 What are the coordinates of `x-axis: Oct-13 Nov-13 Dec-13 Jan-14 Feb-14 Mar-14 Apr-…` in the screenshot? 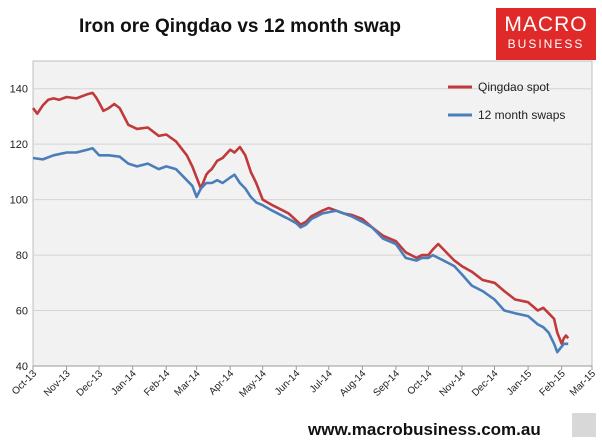 It's located at (304, 382).